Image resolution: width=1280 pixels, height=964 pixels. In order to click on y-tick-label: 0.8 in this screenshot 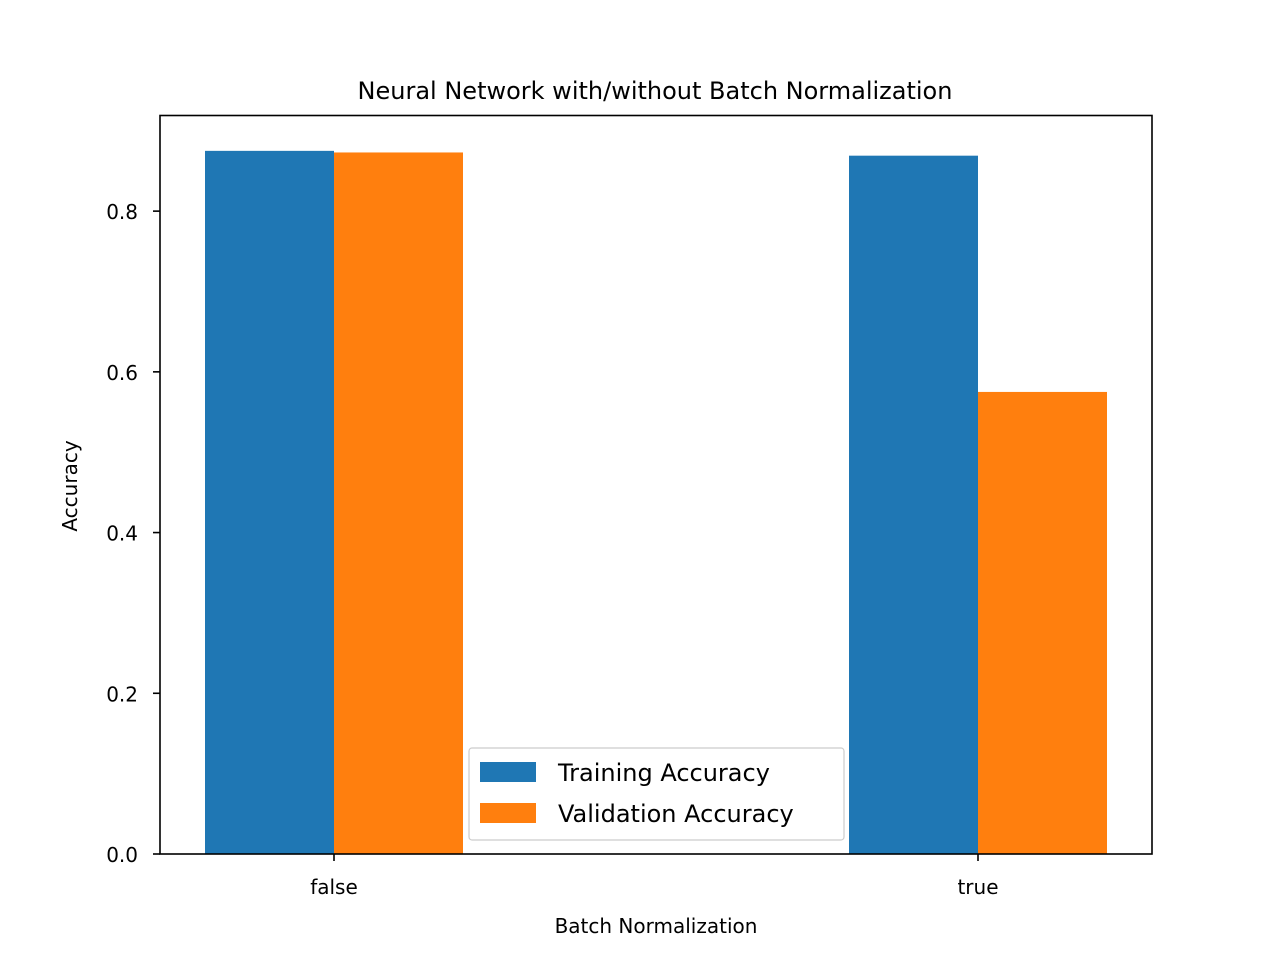, I will do `click(122, 212)`.